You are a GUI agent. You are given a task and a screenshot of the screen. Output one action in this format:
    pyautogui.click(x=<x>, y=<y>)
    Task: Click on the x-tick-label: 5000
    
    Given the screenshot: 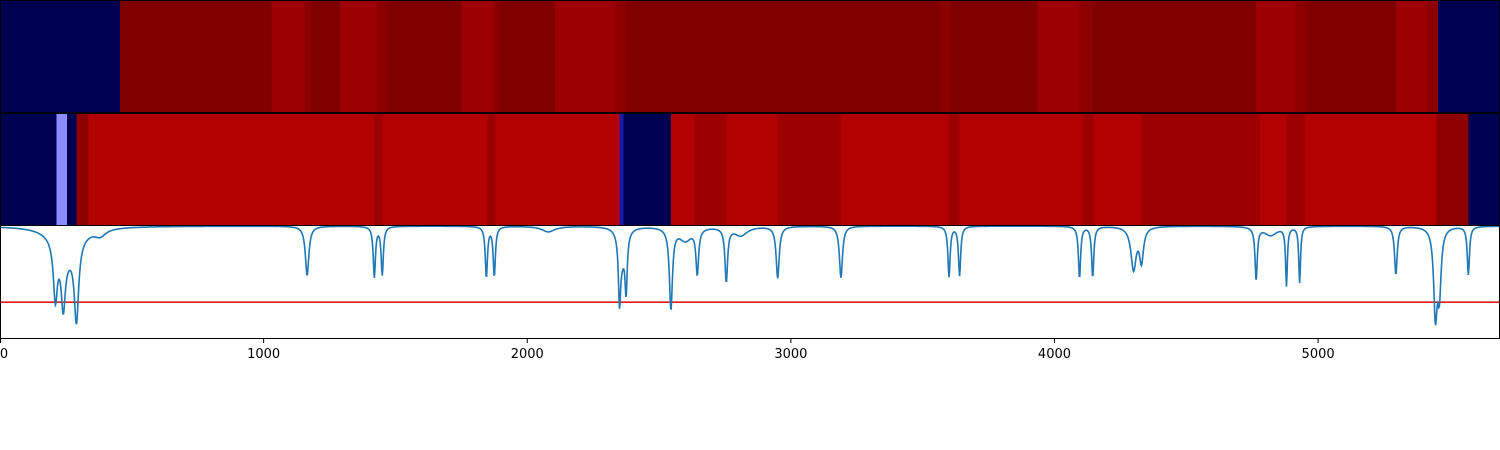 What is the action you would take?
    pyautogui.click(x=1318, y=354)
    